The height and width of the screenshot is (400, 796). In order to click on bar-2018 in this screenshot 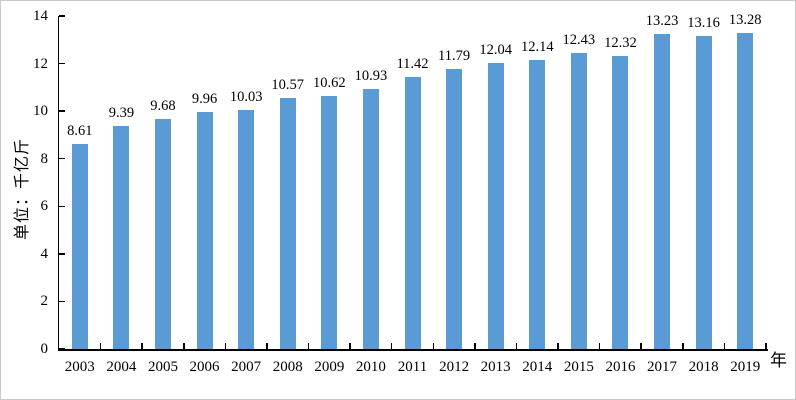, I will do `click(703, 192)`.